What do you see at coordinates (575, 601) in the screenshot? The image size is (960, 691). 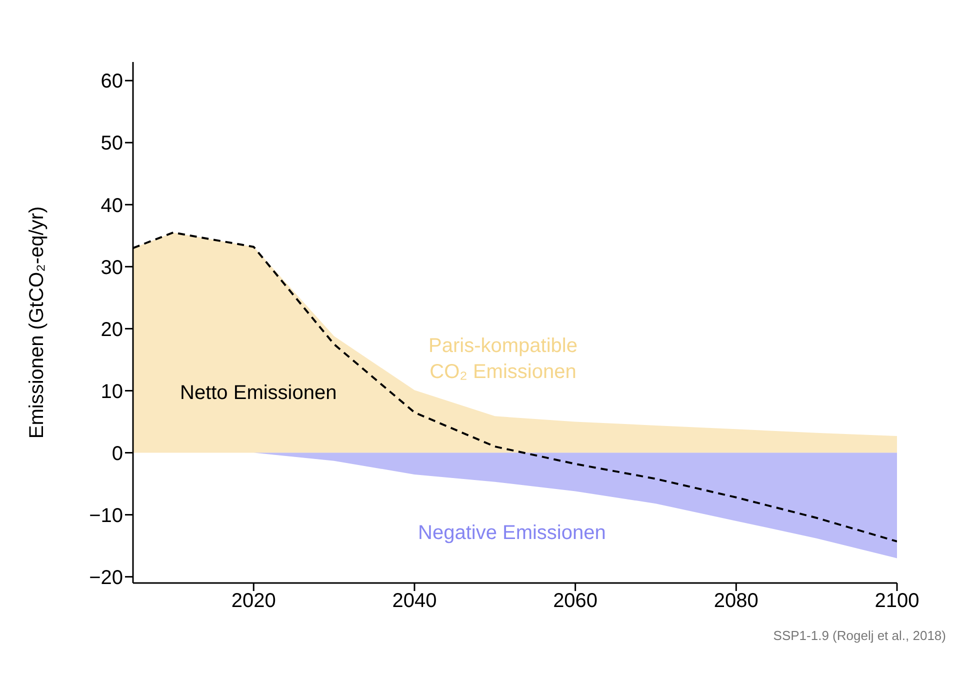 I see `x-tick-label: 2060` at bounding box center [575, 601].